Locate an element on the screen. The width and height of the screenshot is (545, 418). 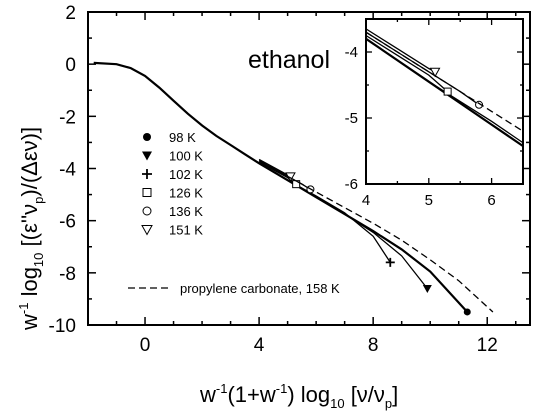
x-label-part-7: p is located at coordinates (388, 403).